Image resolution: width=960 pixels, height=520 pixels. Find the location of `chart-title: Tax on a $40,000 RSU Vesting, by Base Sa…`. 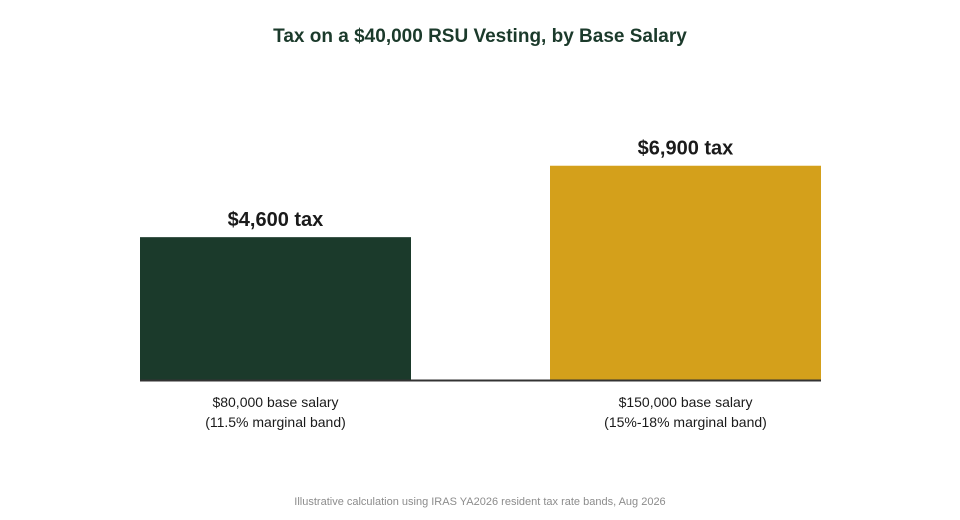

chart-title: Tax on a $40,000 RSU Vesting, by Base Sa… is located at coordinates (480, 36).